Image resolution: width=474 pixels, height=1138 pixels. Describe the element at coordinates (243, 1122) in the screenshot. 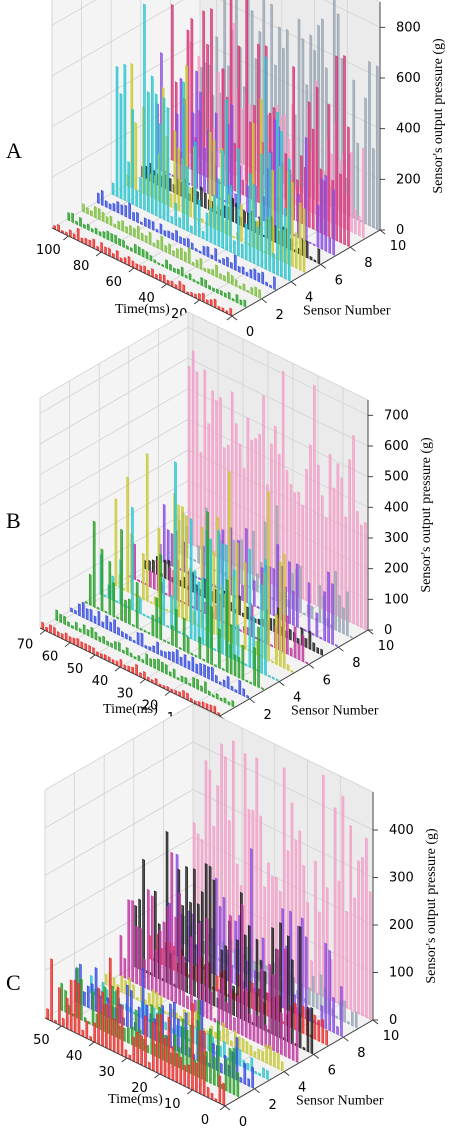

I see `y-tick-label: 0` at that location.